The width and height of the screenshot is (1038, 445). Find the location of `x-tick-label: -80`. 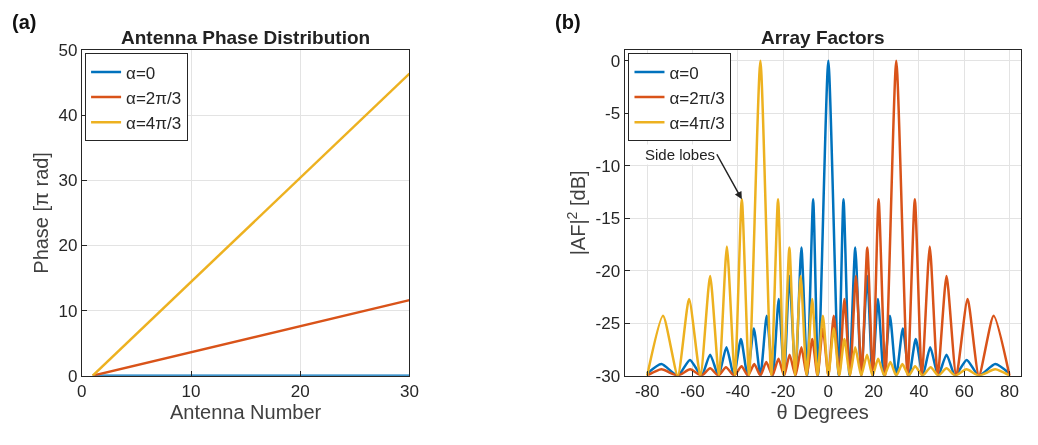

x-tick-label: -80 is located at coordinates (647, 392).